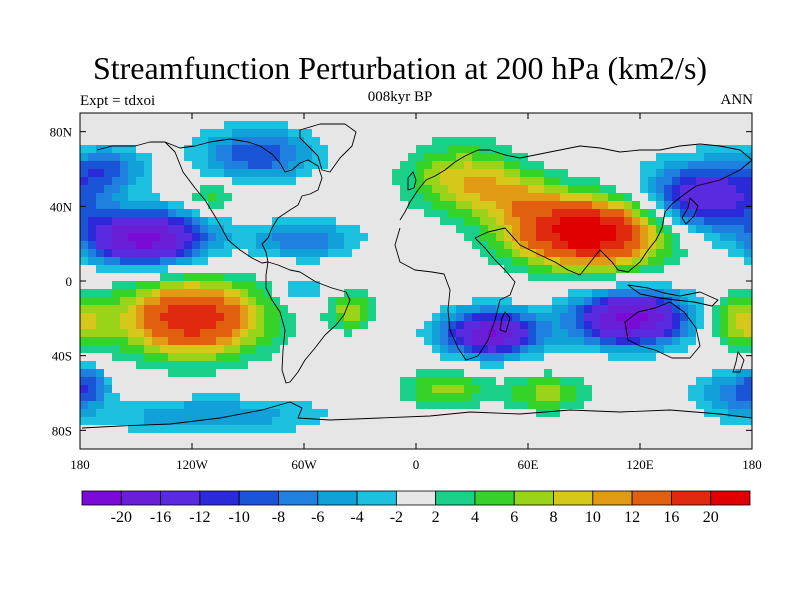 Image resolution: width=800 pixels, height=600 pixels. I want to click on colorbar-label: -12, so click(199, 517).